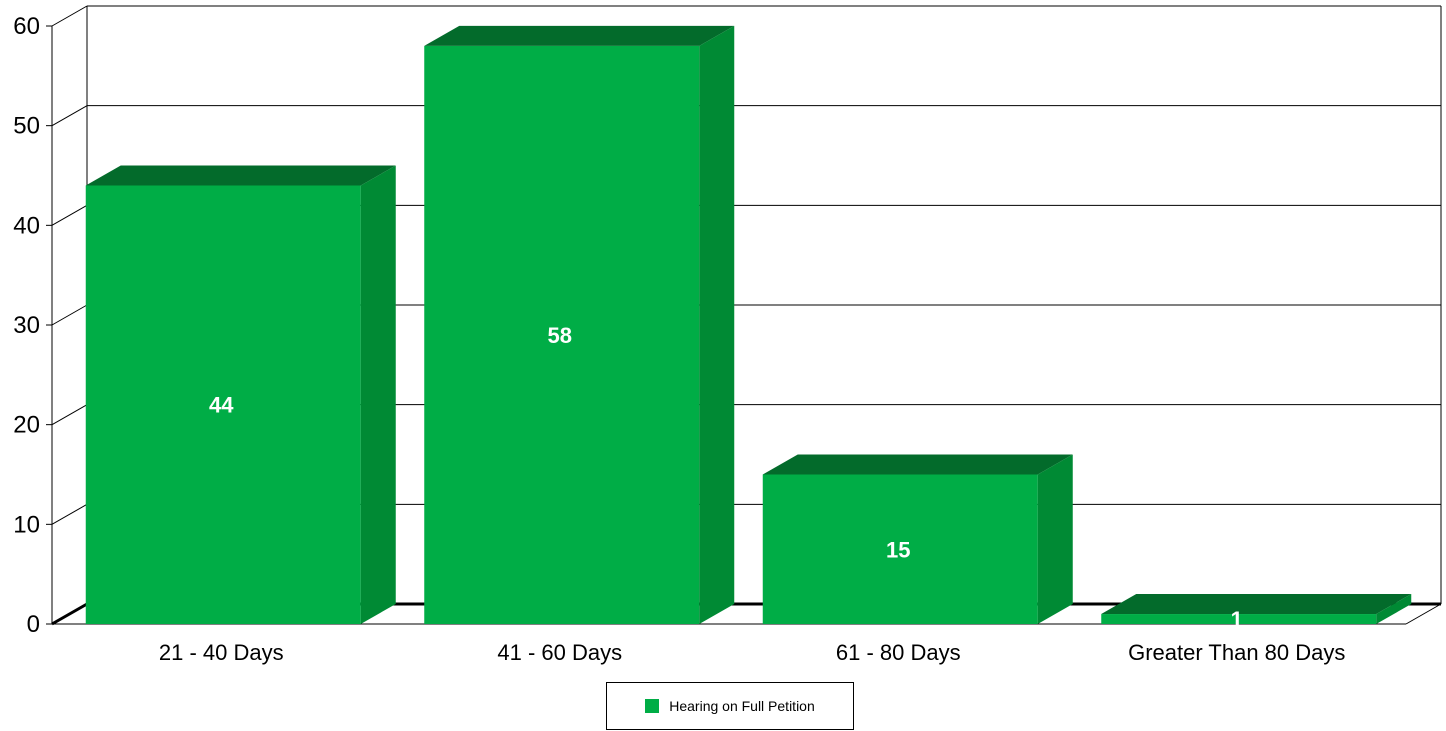 This screenshot has width=1446, height=731. Describe the element at coordinates (26, 126) in the screenshot. I see `y-tick-label: 50` at that location.